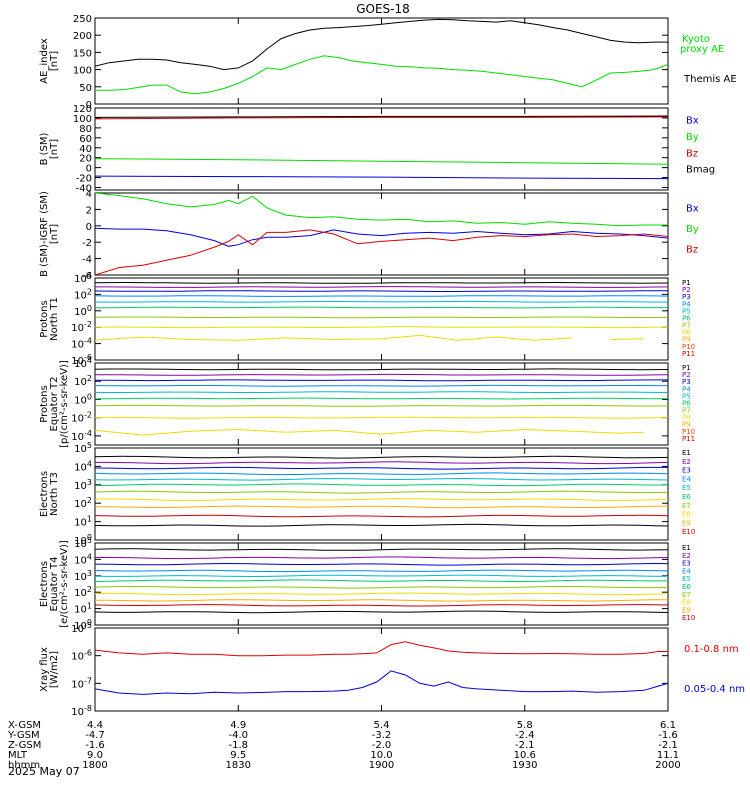  What do you see at coordinates (54, 404) in the screenshot?
I see `y-axis-label: Equator T2` at bounding box center [54, 404].